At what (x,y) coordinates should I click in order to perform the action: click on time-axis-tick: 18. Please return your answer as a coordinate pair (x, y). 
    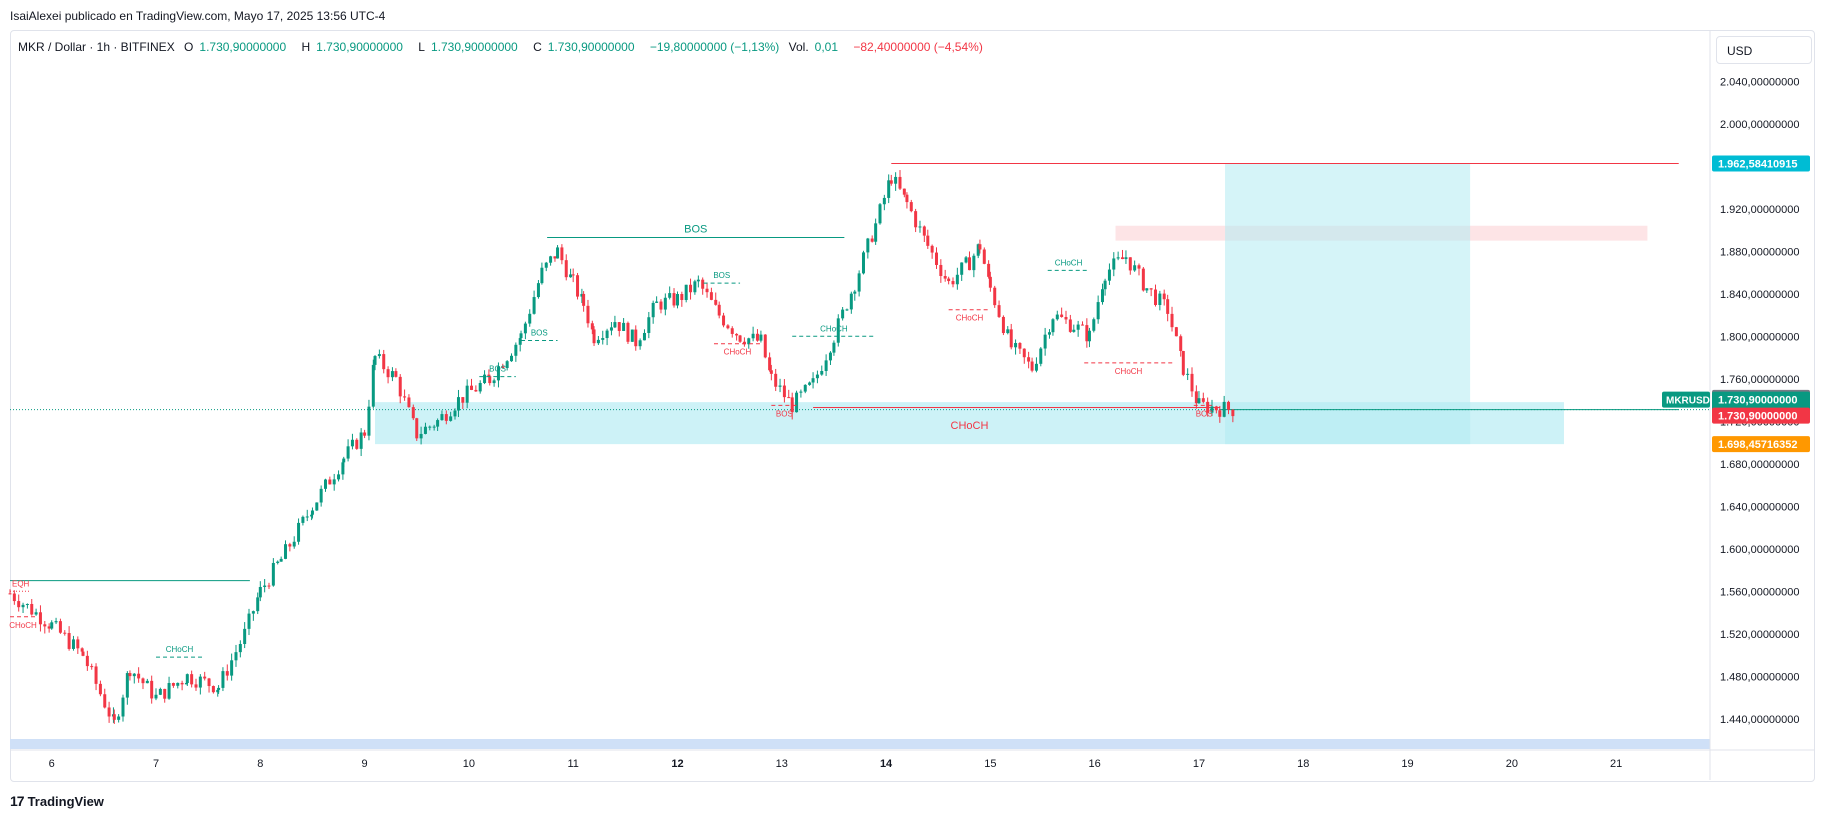
    Looking at the image, I should click on (1303, 764).